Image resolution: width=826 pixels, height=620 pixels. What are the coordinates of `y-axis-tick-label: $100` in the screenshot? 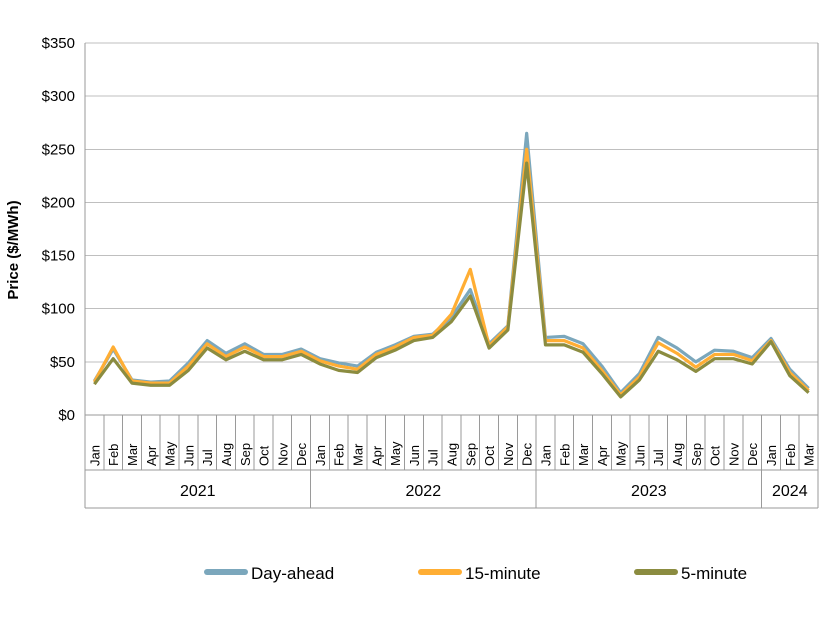 It's located at (58, 309).